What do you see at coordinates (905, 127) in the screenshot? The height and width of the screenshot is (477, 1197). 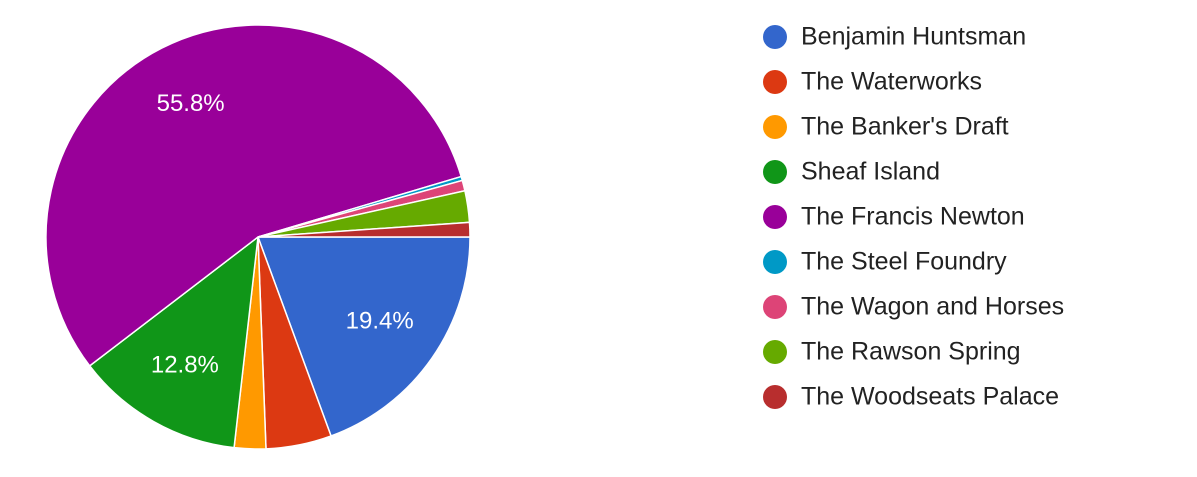 I see `legend-label: The Banker's Draft` at bounding box center [905, 127].